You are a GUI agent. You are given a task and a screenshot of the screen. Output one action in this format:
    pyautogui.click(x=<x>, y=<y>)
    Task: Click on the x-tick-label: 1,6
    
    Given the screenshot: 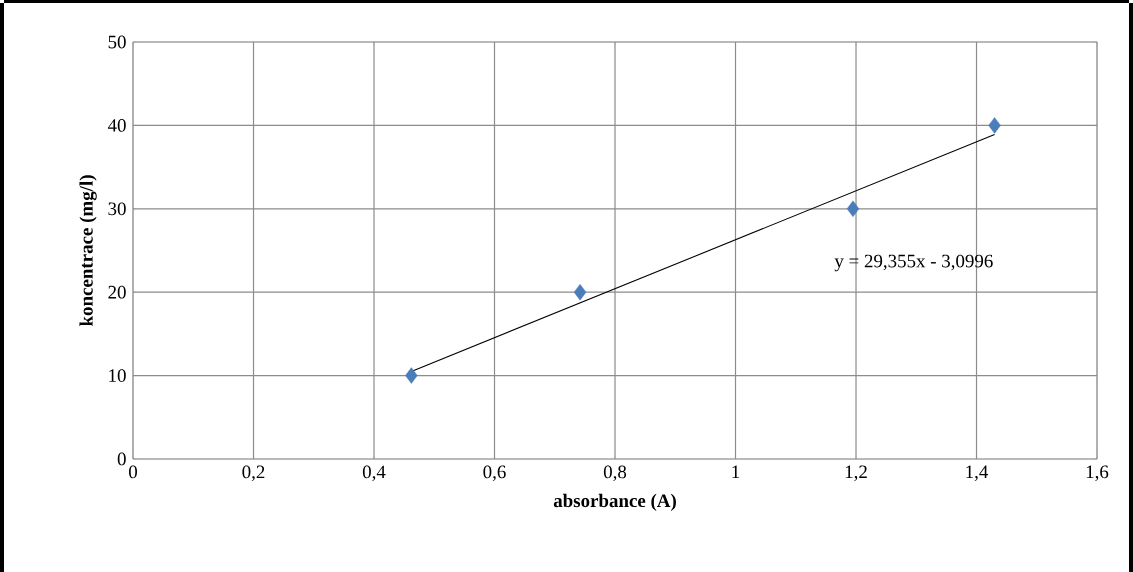 What is the action you would take?
    pyautogui.click(x=1097, y=473)
    